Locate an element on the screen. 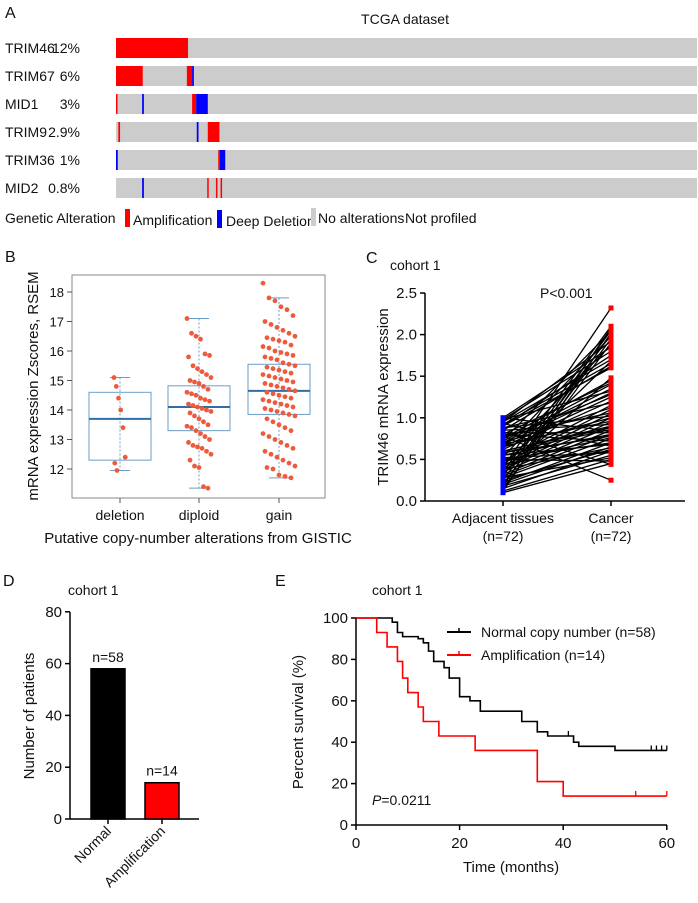 Image resolution: width=698 pixels, height=903 pixels. y-tick-label: 17 is located at coordinates (57, 322).